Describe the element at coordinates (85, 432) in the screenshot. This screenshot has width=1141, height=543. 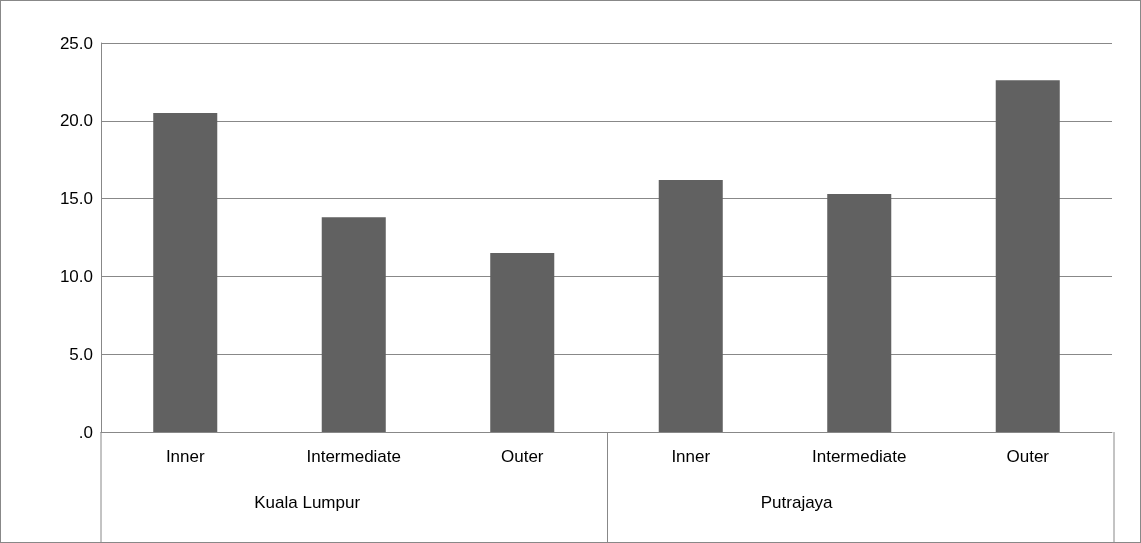
I see `y-tick-label: .0` at that location.